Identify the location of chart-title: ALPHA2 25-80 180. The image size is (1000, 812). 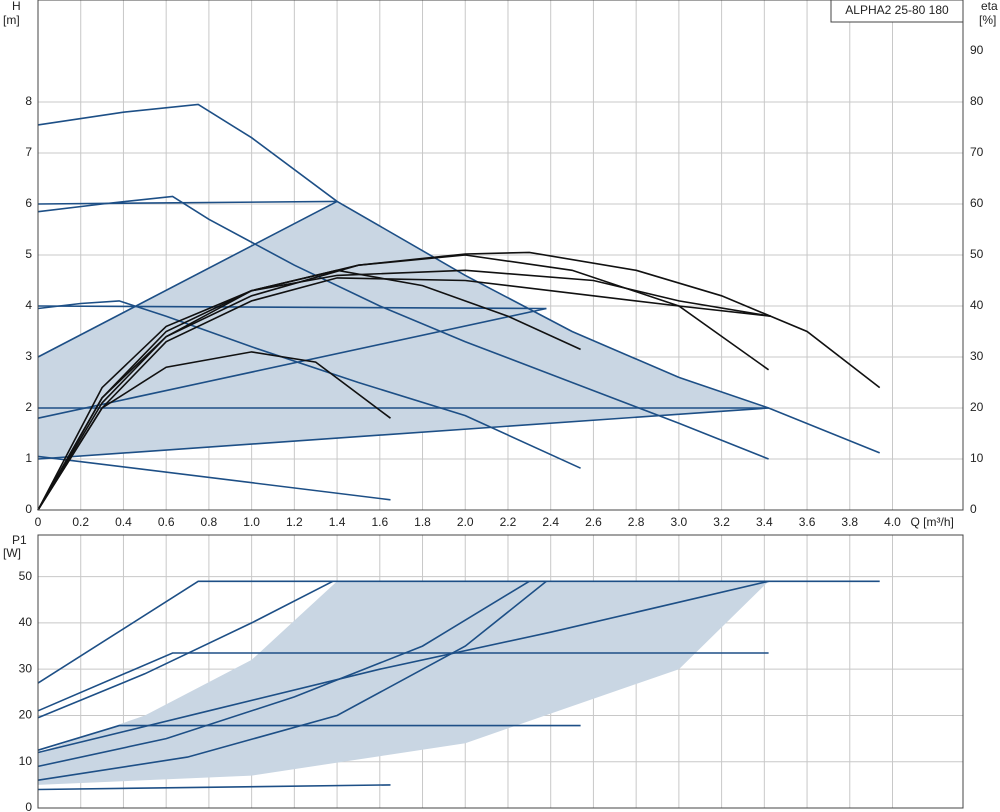
(897, 10).